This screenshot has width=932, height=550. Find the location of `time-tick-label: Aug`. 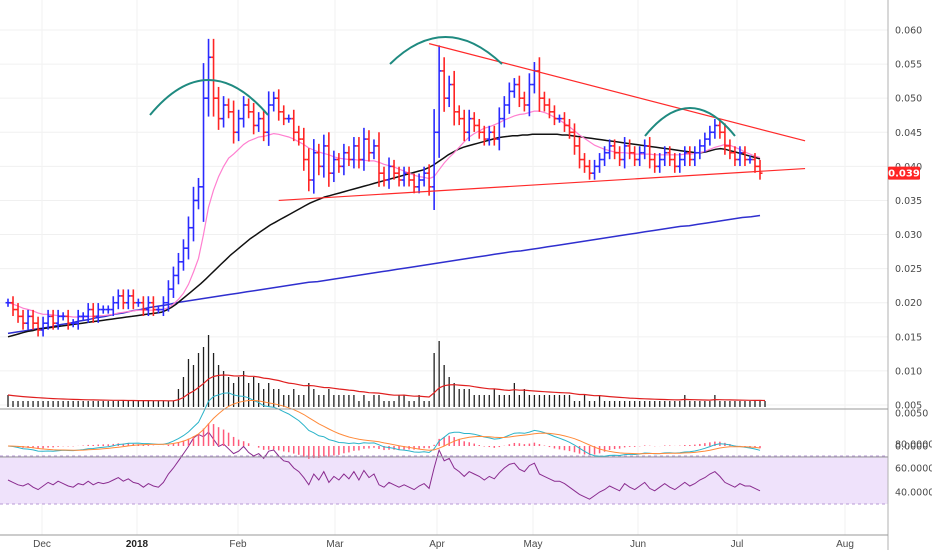

time-tick-label: Aug is located at coordinates (845, 544).